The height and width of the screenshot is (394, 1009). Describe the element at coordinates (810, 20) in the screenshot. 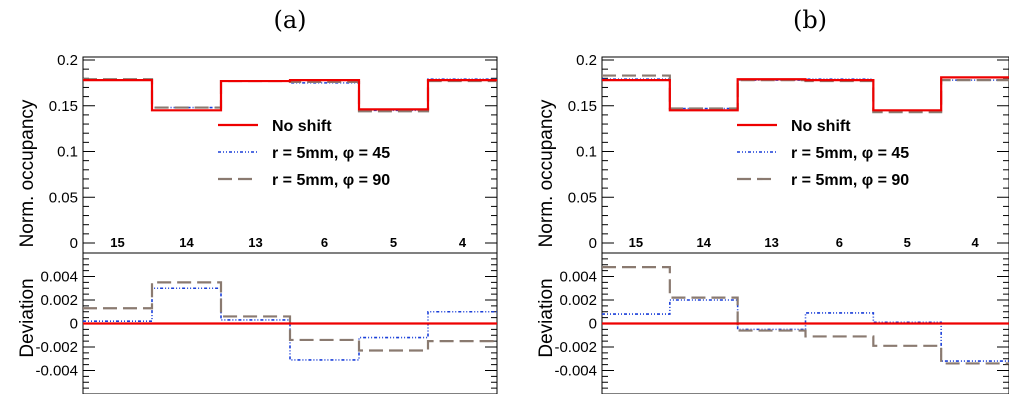

I see `panel-label-b: (b)` at that location.